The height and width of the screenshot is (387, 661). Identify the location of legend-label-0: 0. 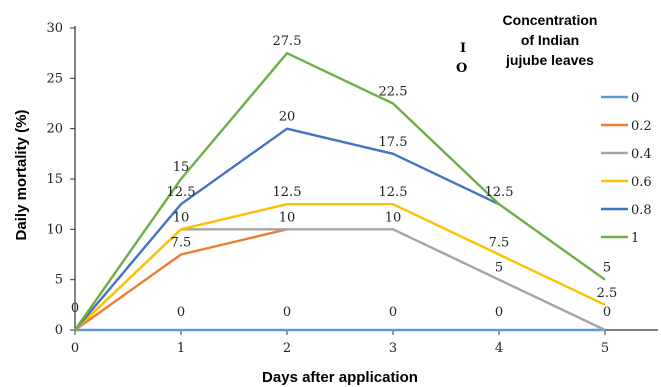
(635, 98).